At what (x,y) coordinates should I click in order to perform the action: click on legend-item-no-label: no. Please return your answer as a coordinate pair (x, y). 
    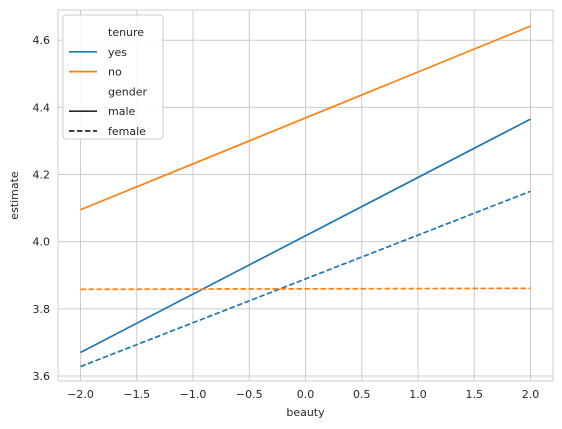
    Looking at the image, I should click on (115, 72).